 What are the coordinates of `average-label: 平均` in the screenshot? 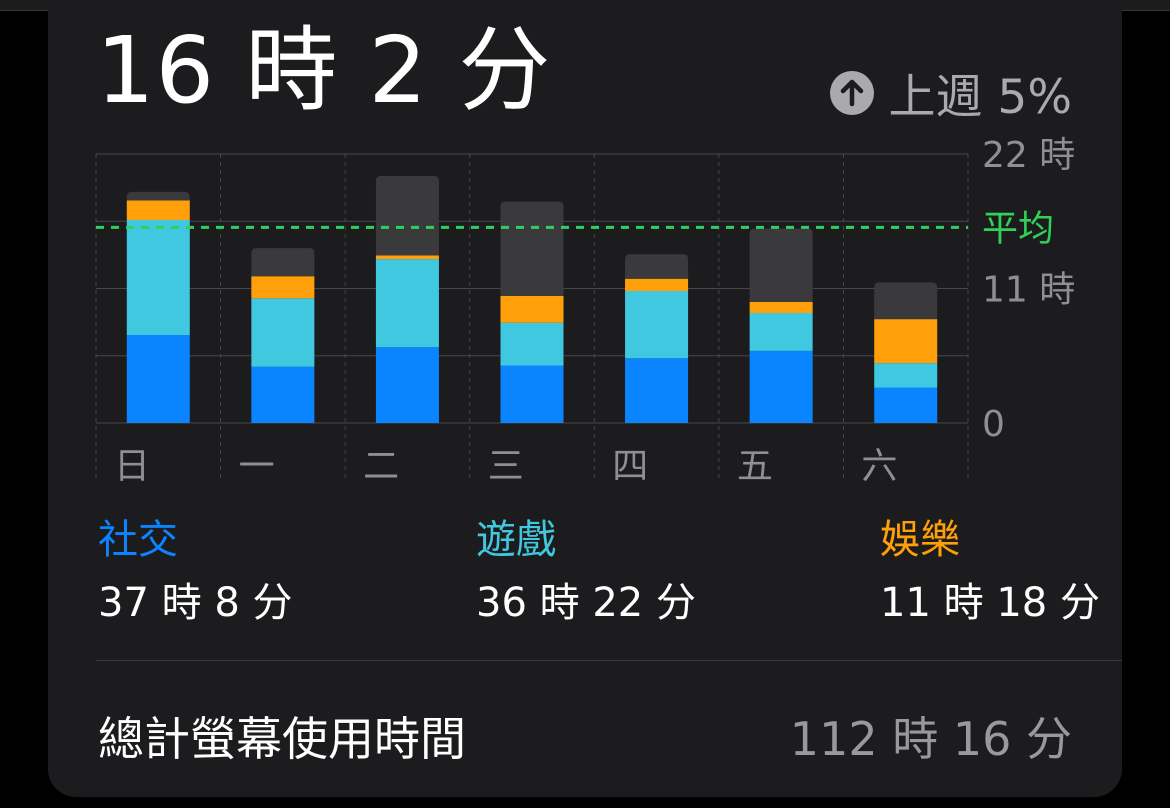 It's located at (1018, 228).